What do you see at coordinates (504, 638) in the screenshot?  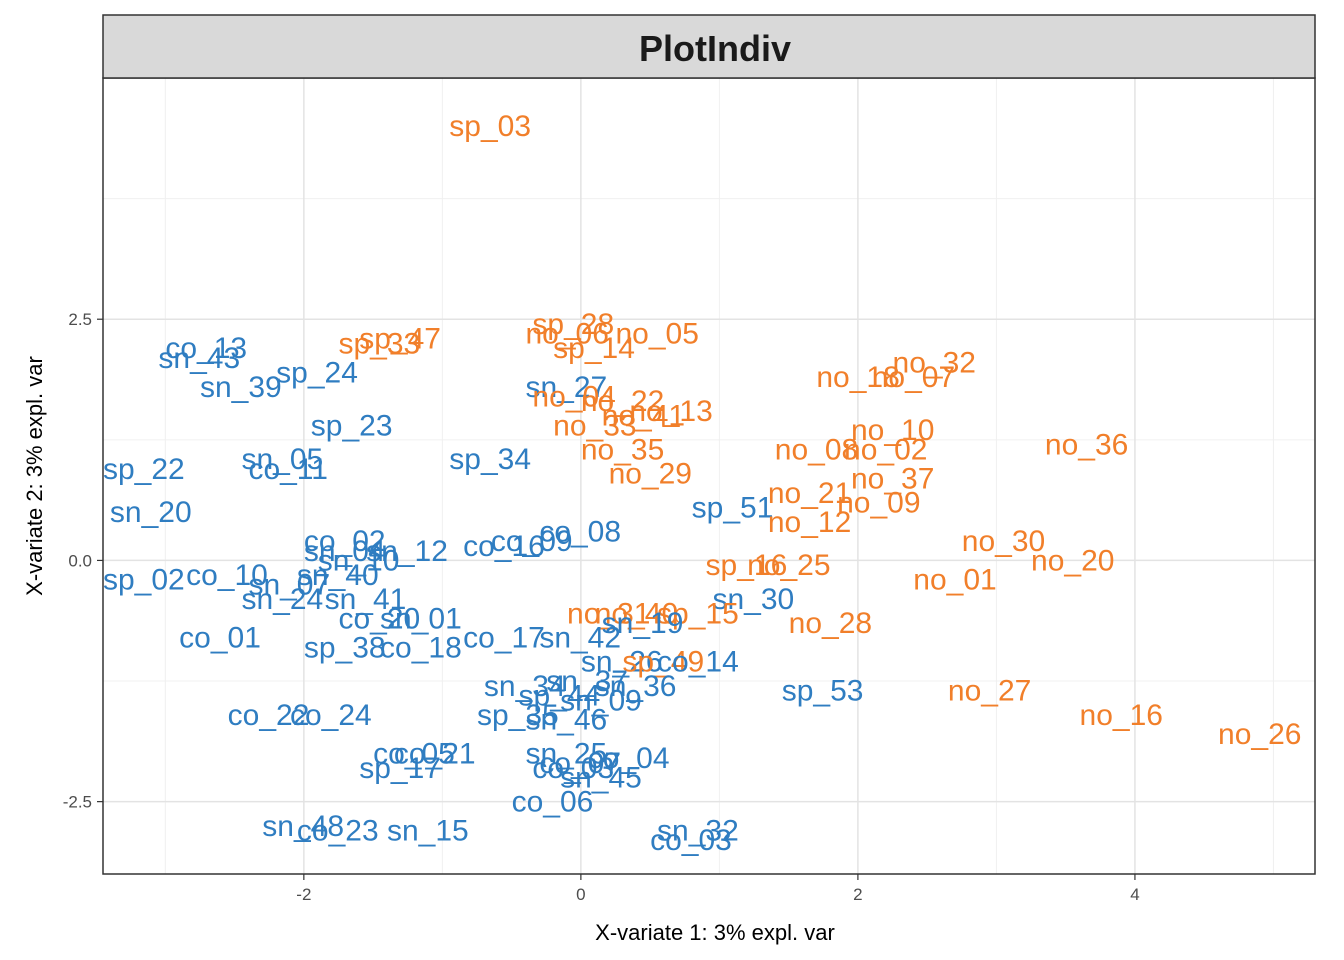 I see `point-label-co-17: co_17` at bounding box center [504, 638].